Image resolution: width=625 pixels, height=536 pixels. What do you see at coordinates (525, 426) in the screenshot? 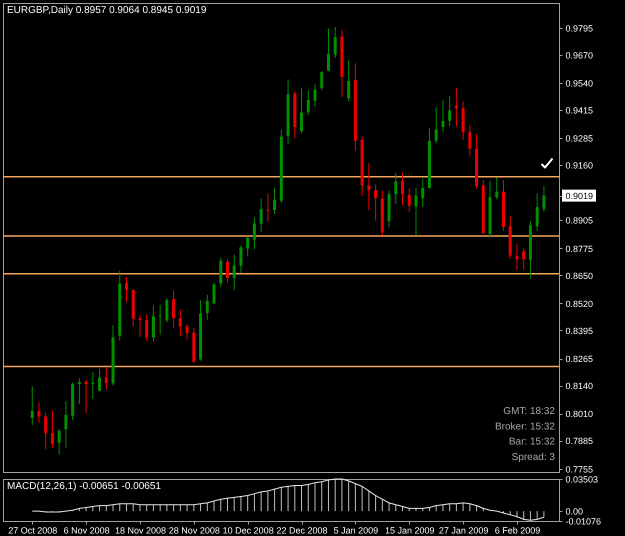
I see `annotation: Broker: 15:32` at bounding box center [525, 426].